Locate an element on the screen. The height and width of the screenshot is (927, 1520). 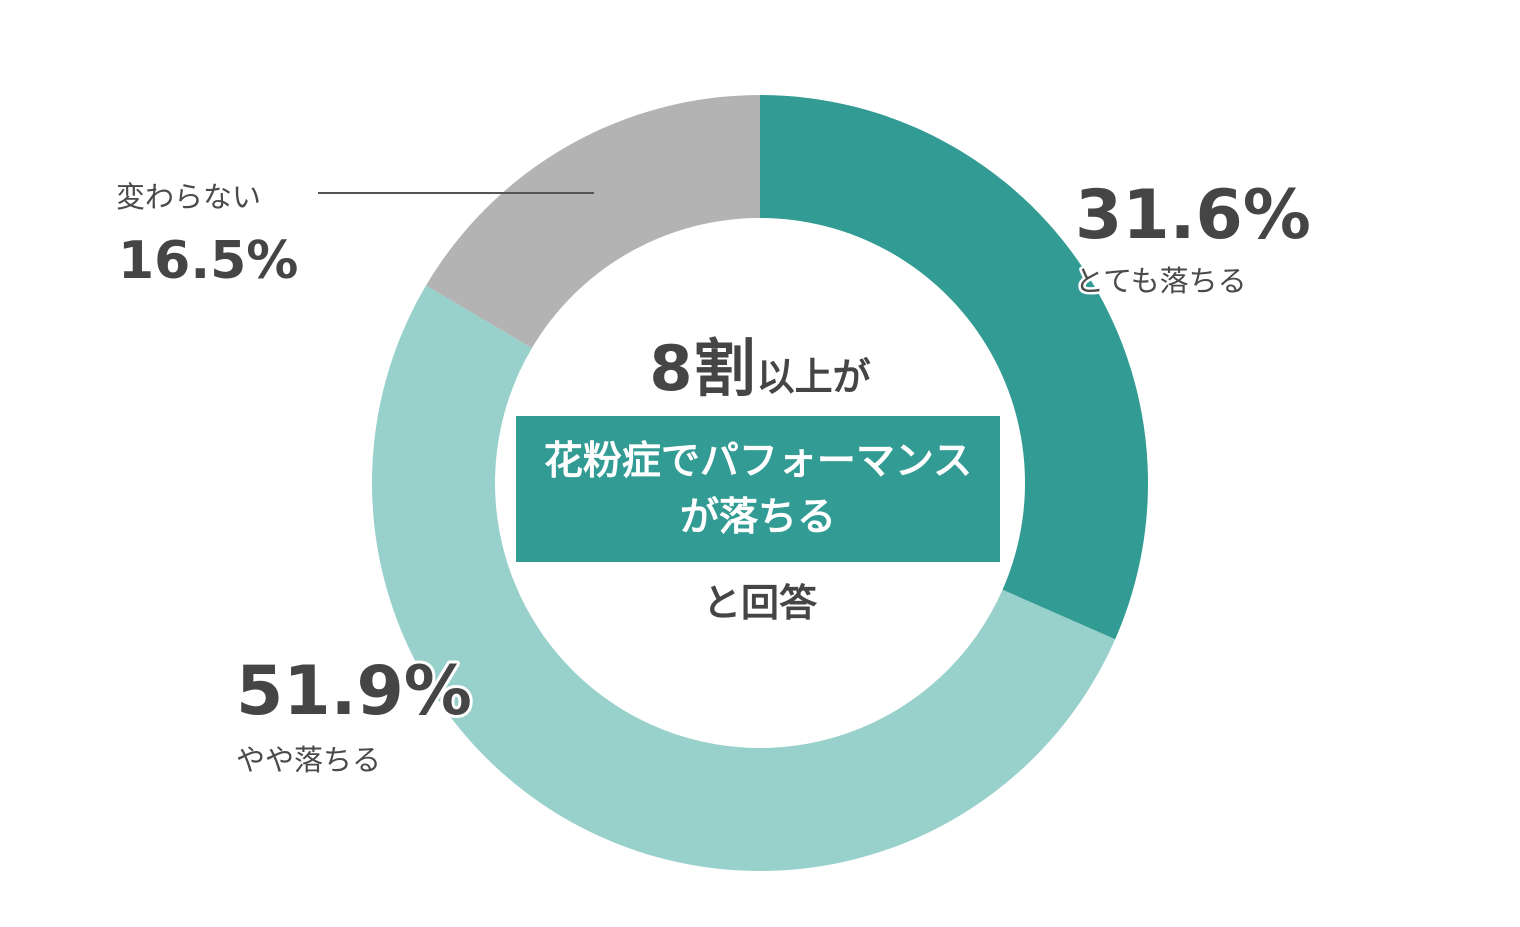
center-headline-small: 以上が is located at coordinates (813, 377).